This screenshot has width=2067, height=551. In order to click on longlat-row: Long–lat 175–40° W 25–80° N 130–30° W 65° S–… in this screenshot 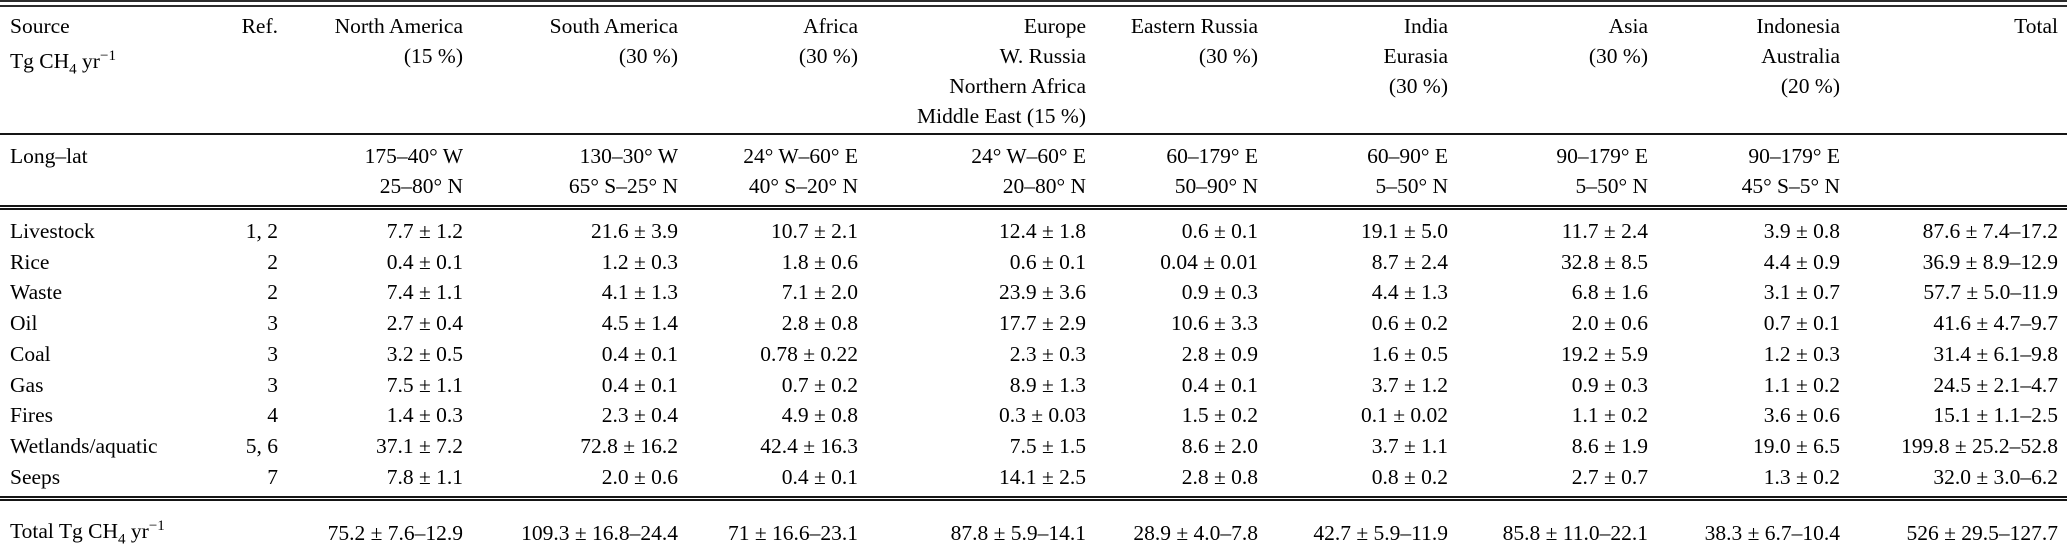, I will do `click(1033, 172)`.